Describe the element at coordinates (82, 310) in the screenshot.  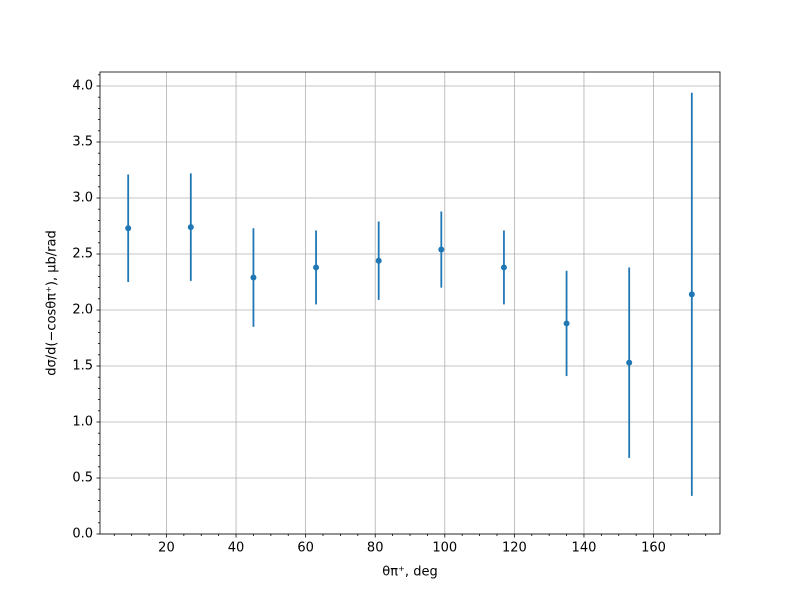
I see `y-tick-label: 2.0` at that location.